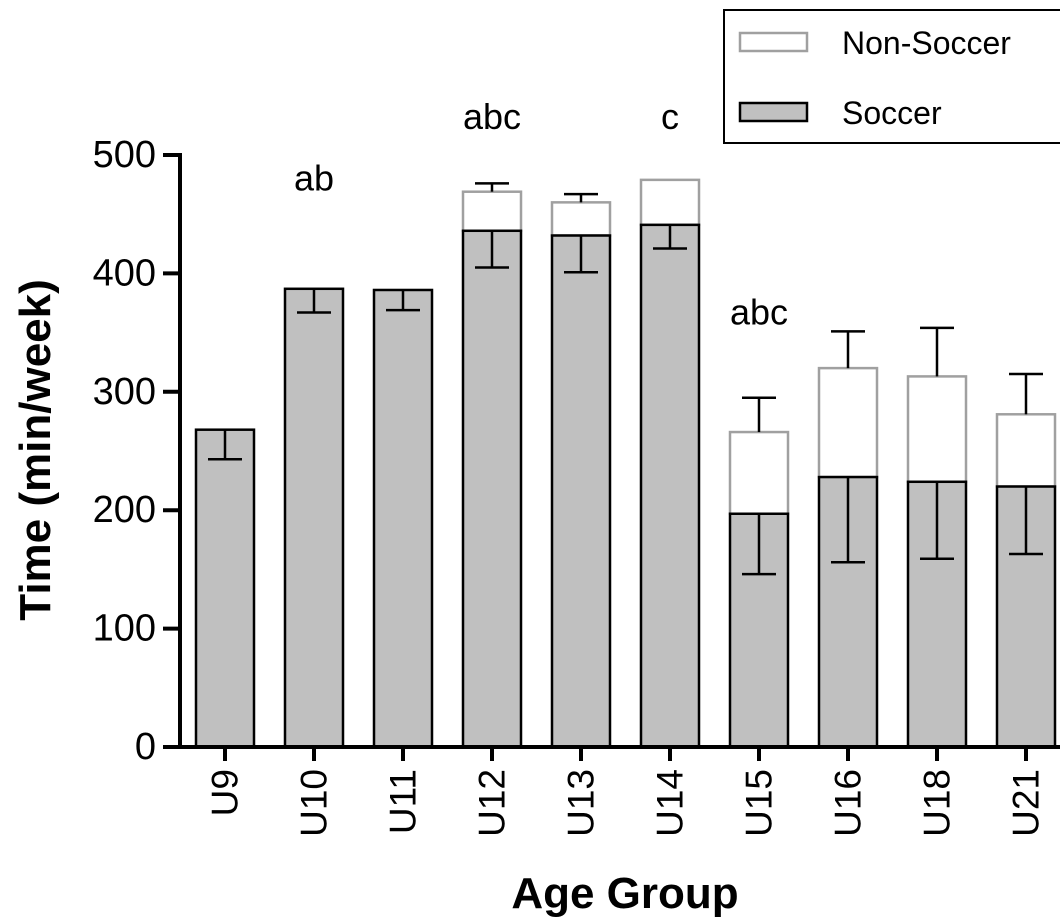 The width and height of the screenshot is (1060, 920). I want to click on bar-non-soccer-u21, so click(1026, 450).